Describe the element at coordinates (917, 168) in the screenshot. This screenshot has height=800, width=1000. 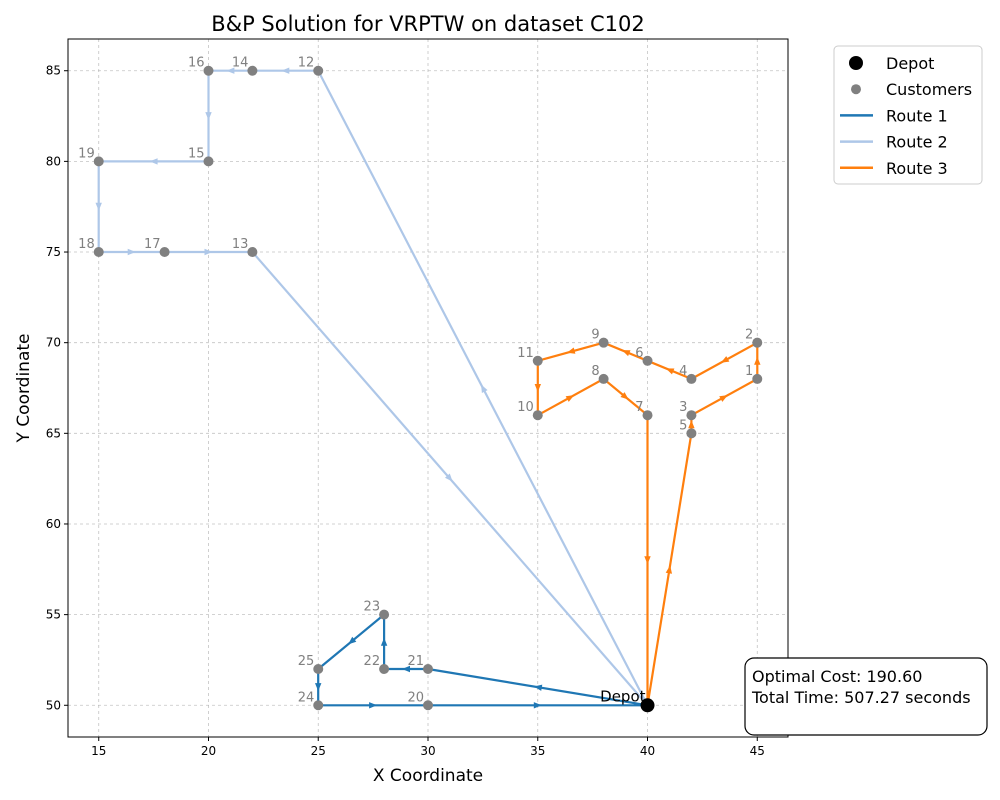
I see `legend-label: Route 3` at that location.